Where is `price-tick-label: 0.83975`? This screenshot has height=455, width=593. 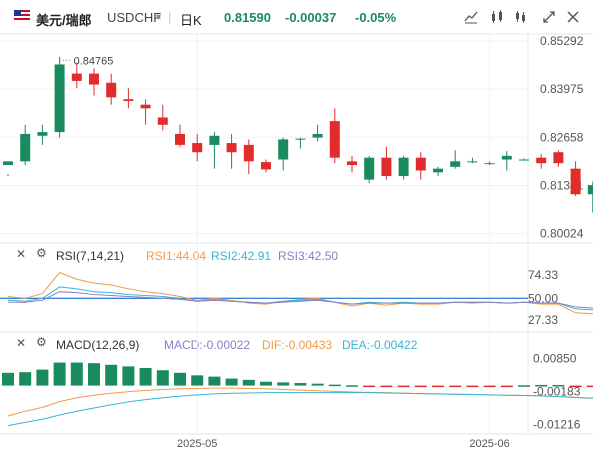
price-tick-label: 0.83975 is located at coordinates (562, 89).